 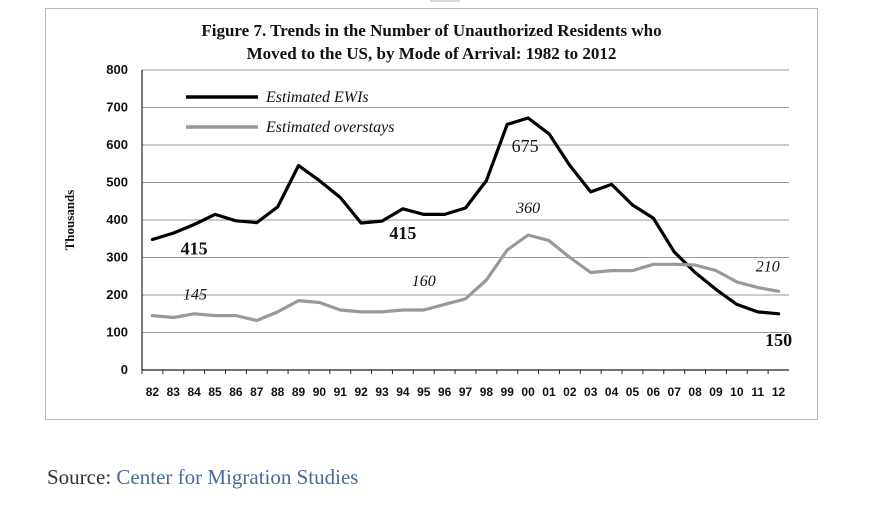 I want to click on x-tick-label: 95, so click(x=424, y=392).